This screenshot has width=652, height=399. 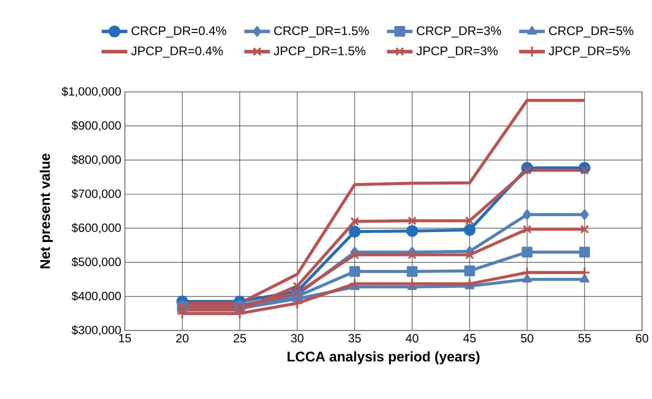 What do you see at coordinates (96, 125) in the screenshot?
I see `y-tick-label: $900,000` at bounding box center [96, 125].